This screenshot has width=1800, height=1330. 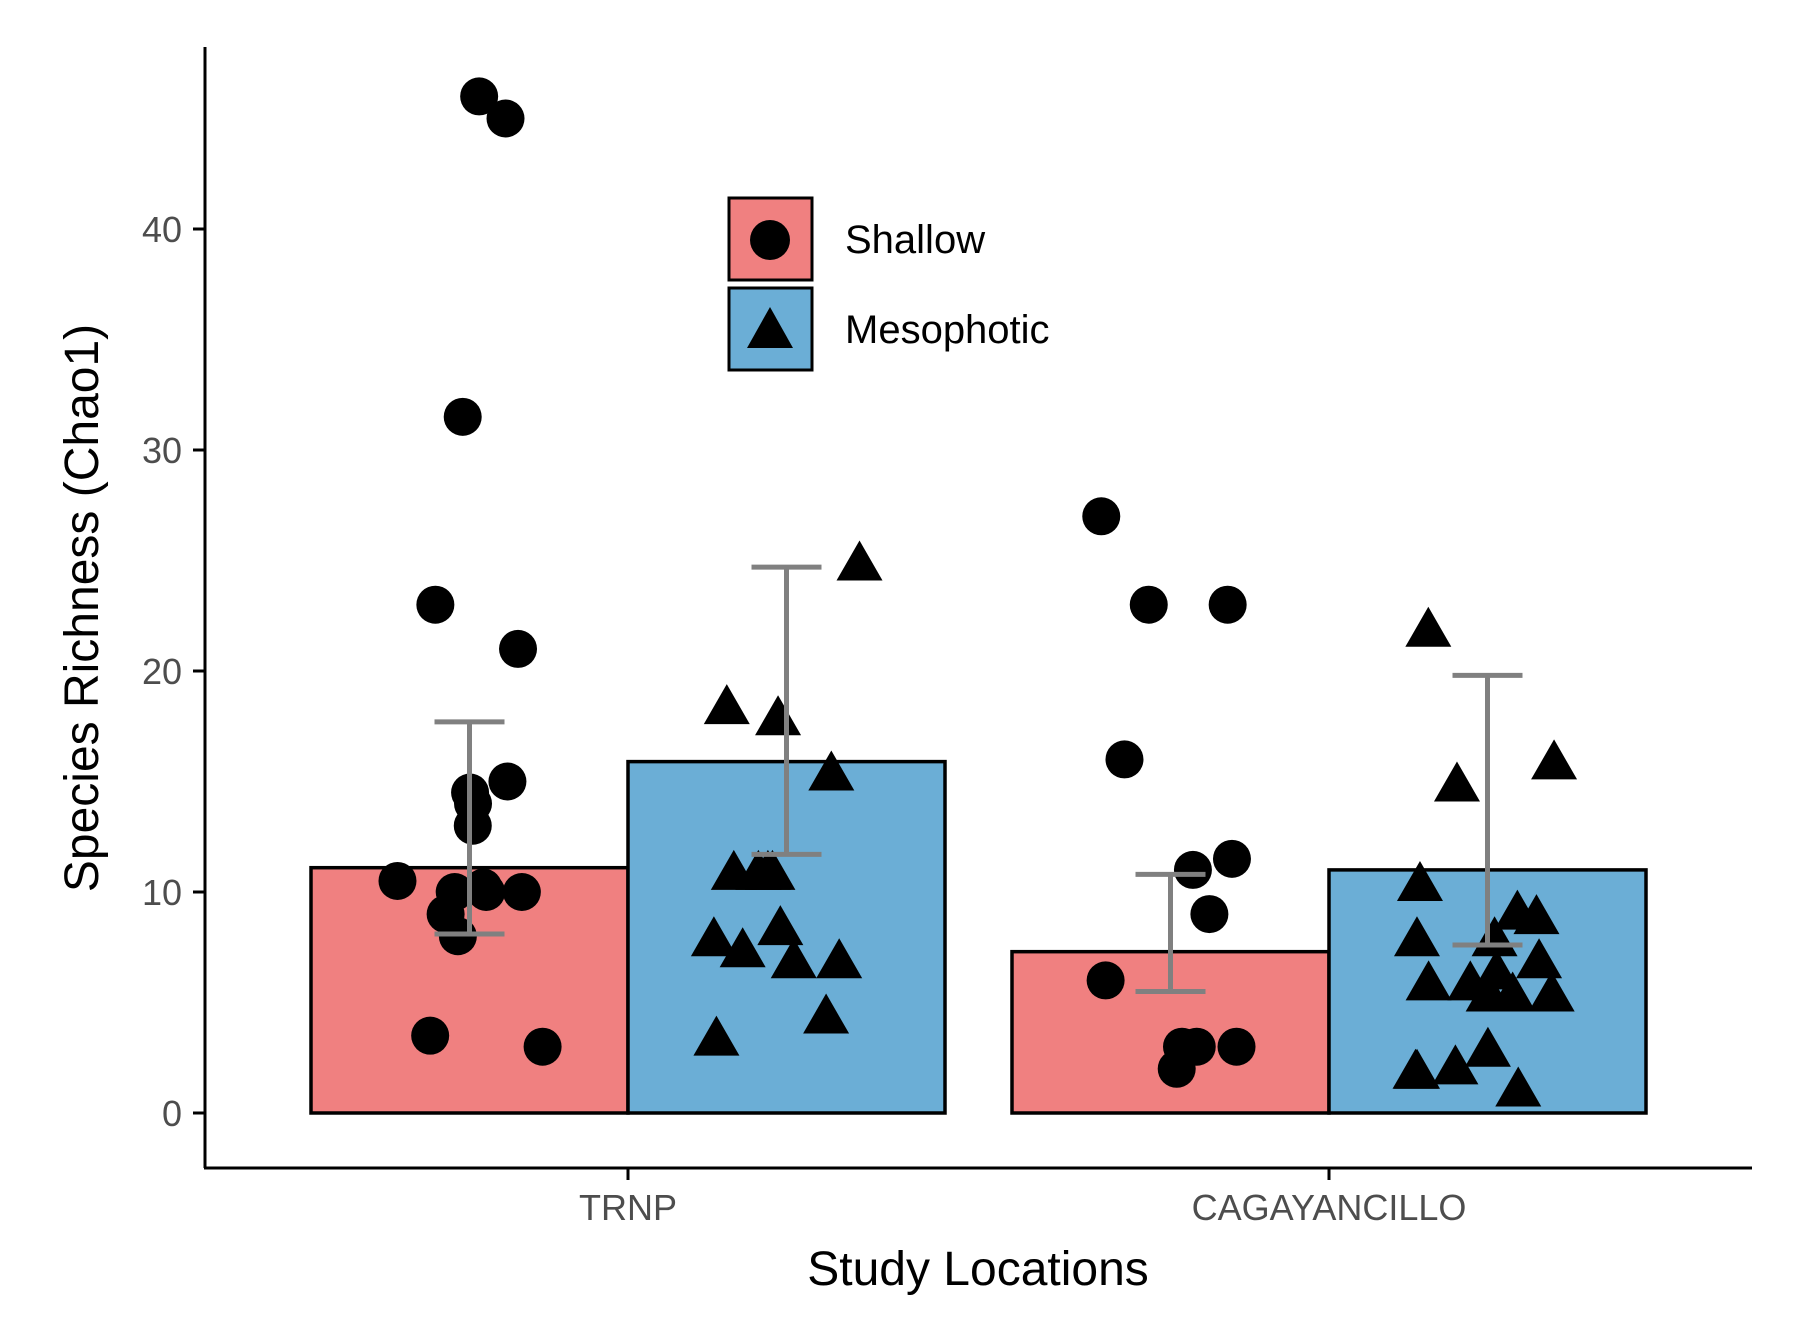 I want to click on y-tick-label: 20, so click(x=162, y=671).